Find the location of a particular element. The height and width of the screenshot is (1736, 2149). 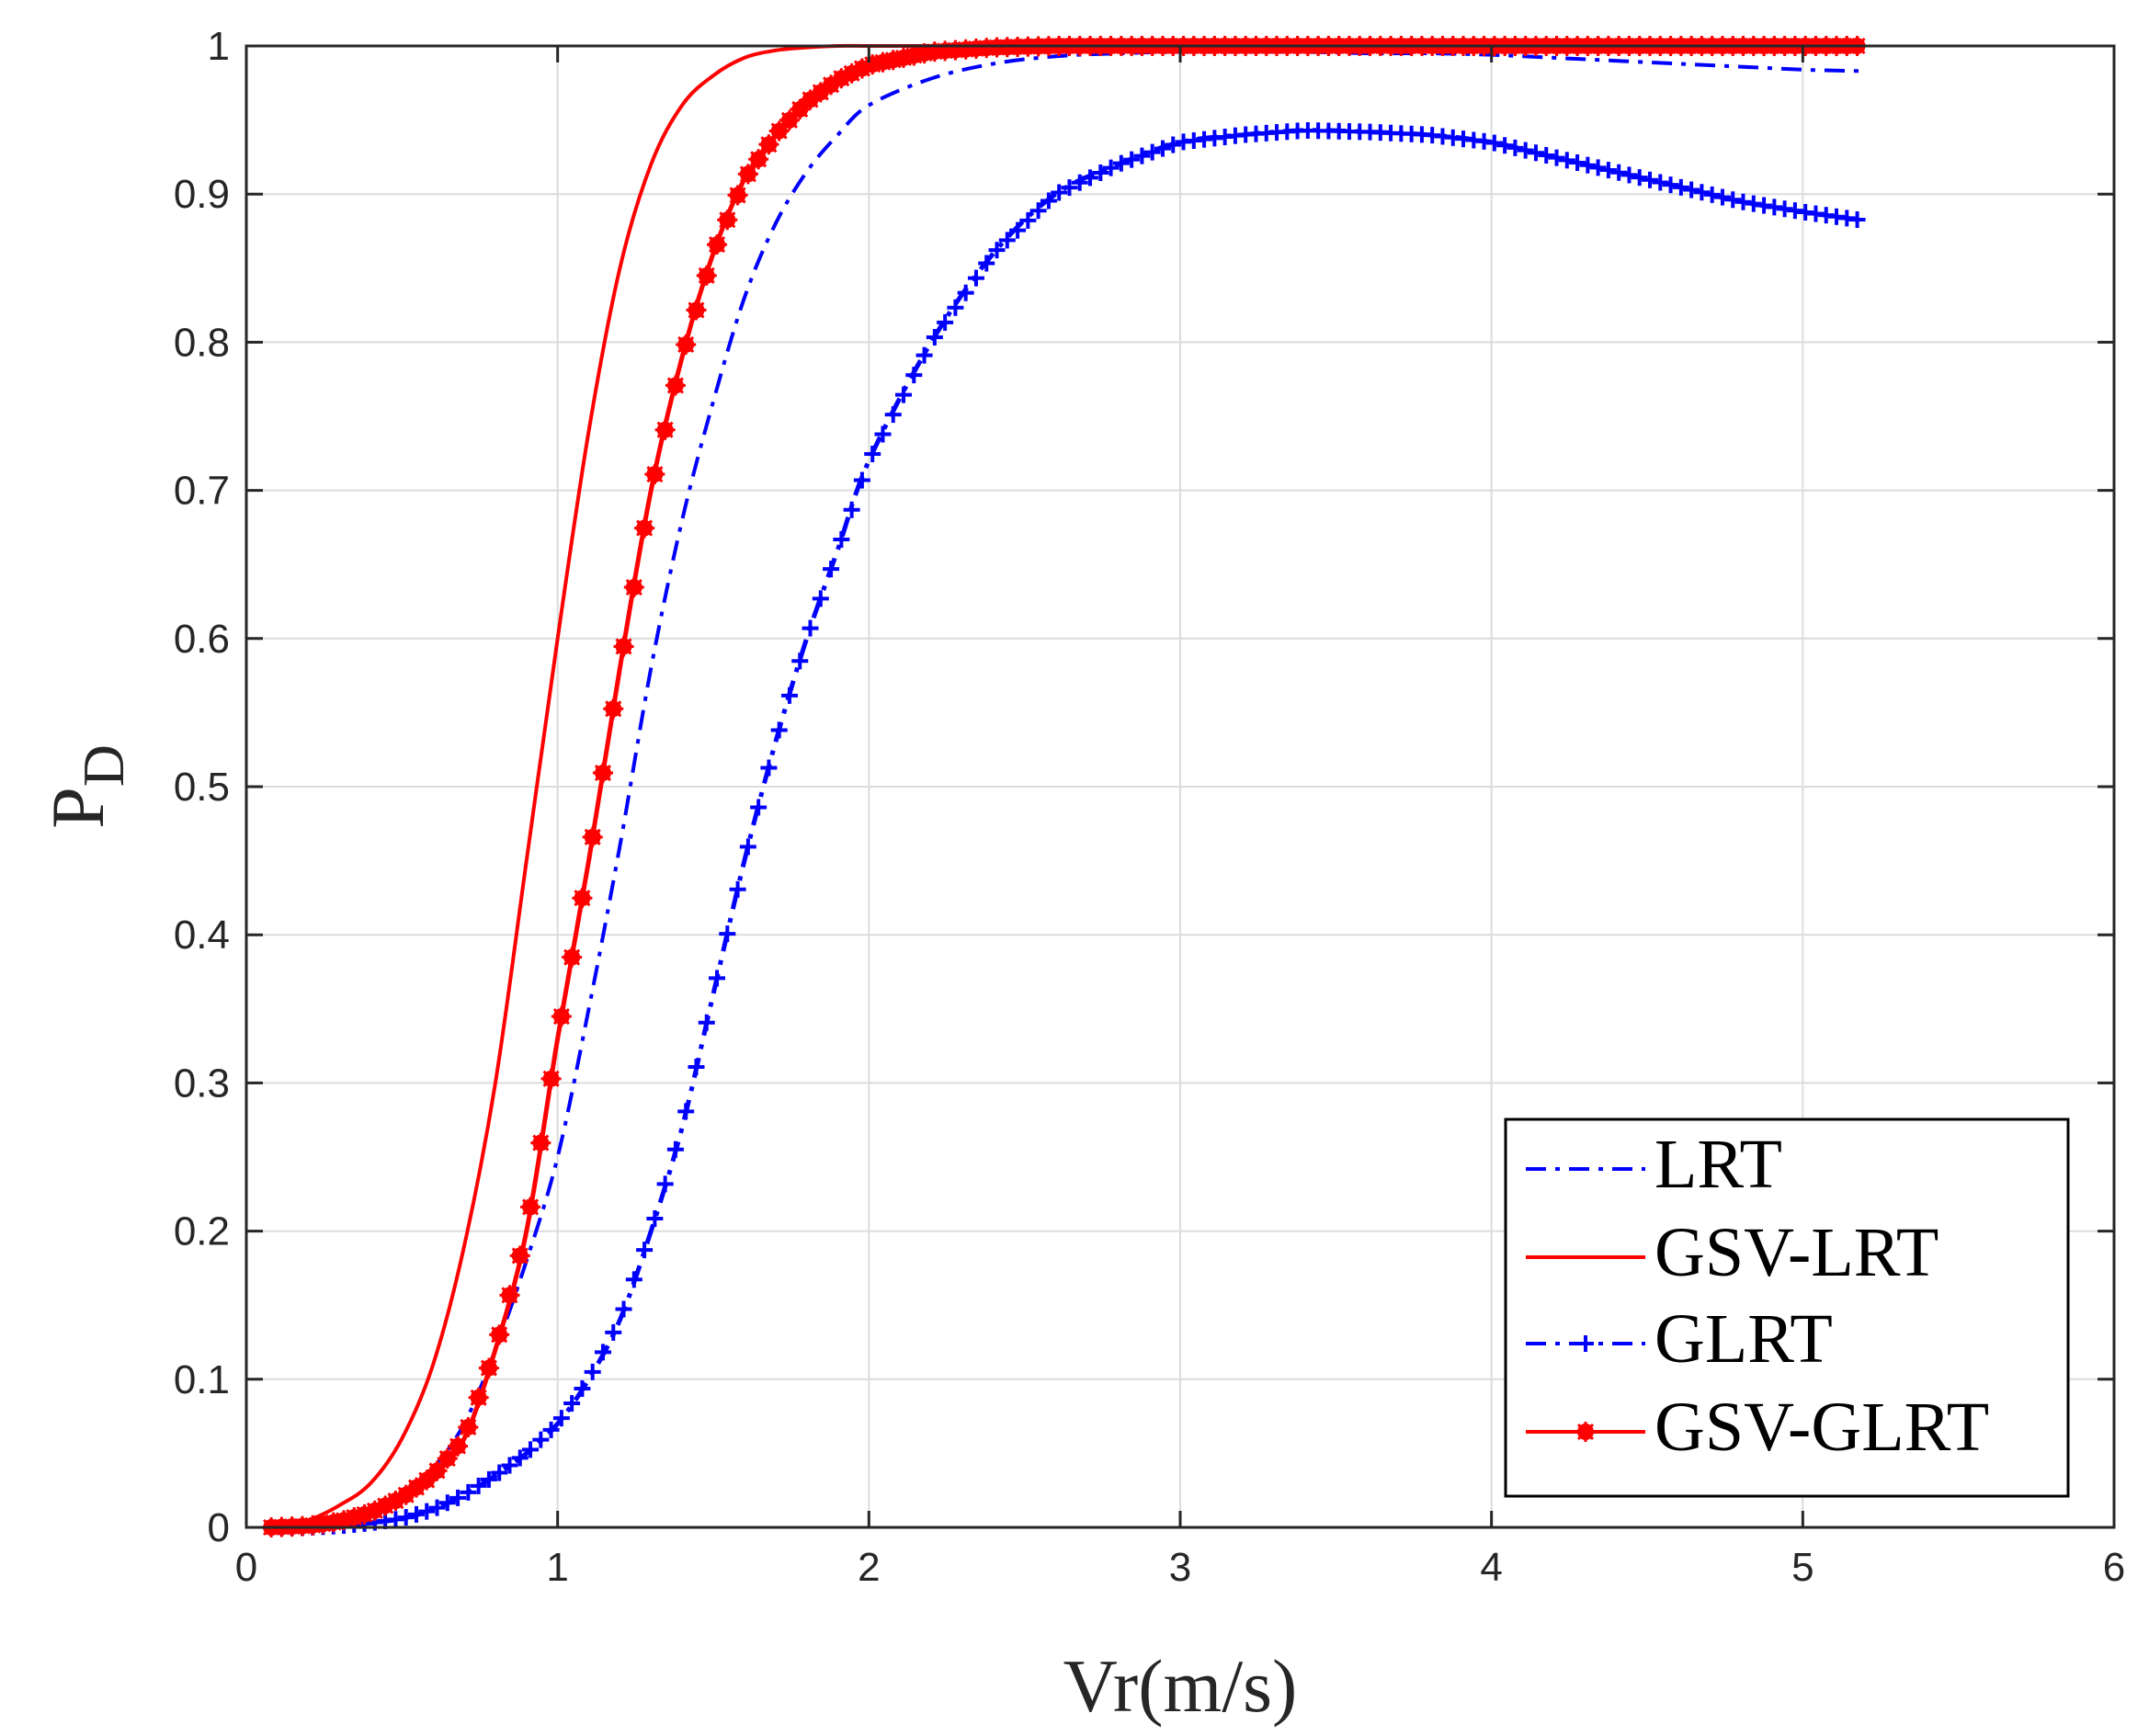

legend-label-glrt: GLRT is located at coordinates (1743, 1339).